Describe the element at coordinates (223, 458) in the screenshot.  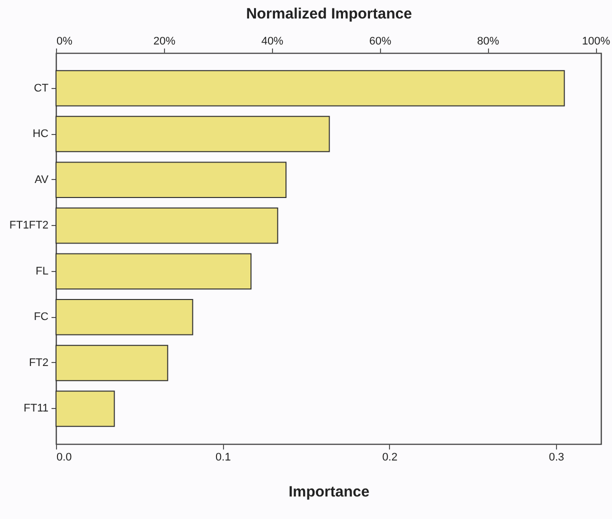
I see `x-tick-label: 0.1` at that location.